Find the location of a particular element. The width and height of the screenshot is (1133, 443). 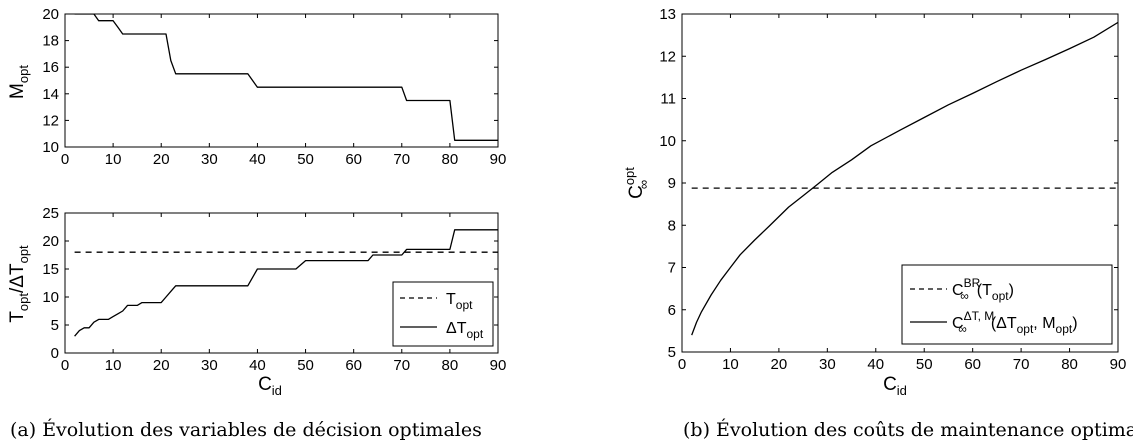

legend-box-a-bottom is located at coordinates (443, 314).